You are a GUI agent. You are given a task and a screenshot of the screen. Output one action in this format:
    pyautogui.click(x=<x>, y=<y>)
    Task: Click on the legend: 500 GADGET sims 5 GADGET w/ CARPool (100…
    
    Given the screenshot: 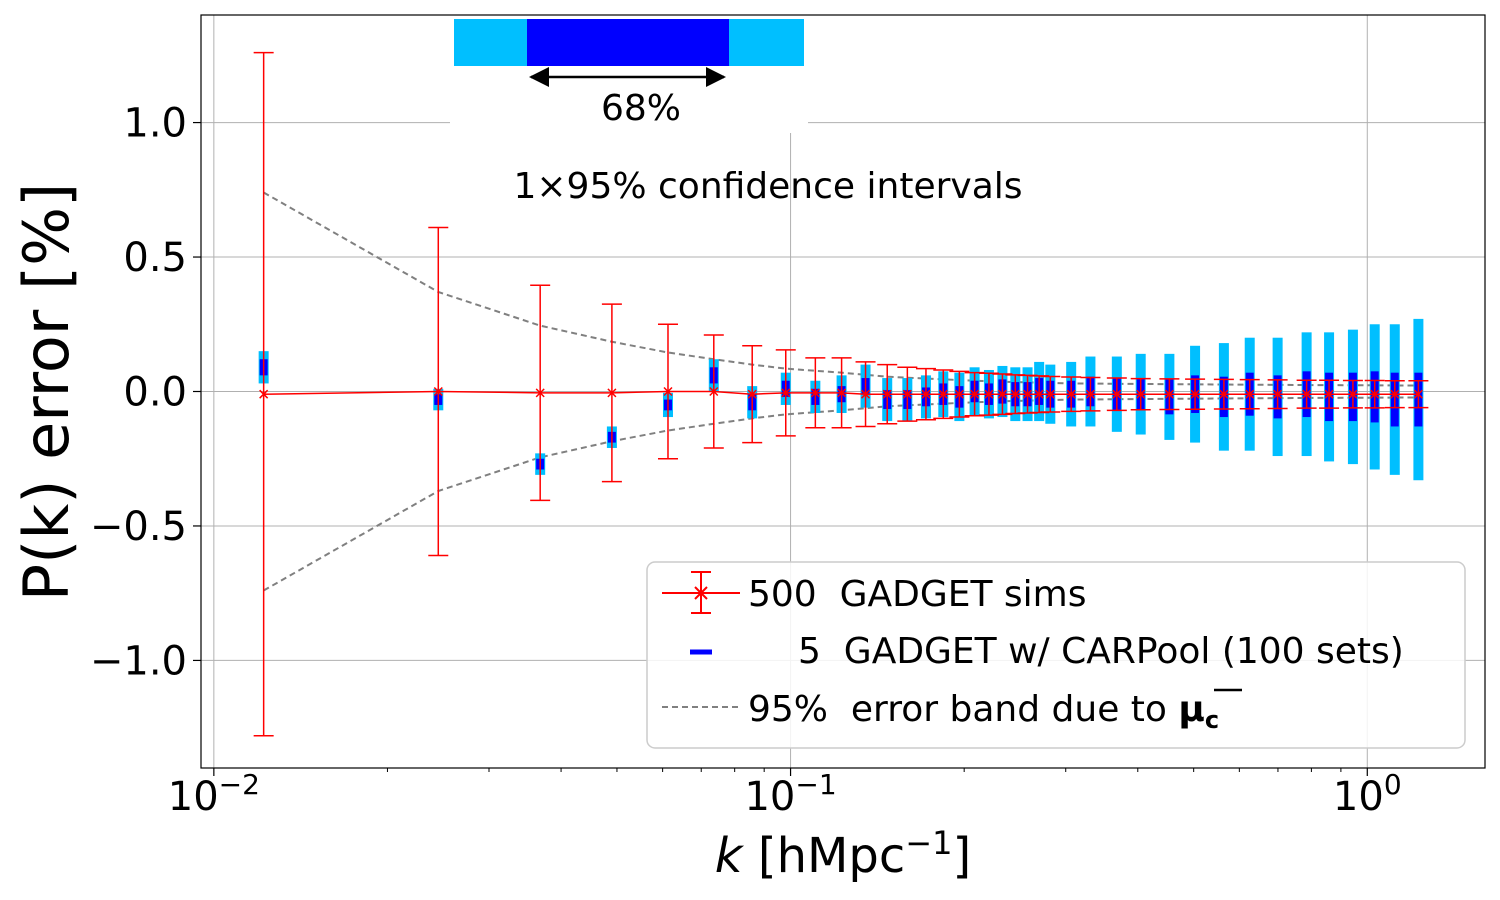 What is the action you would take?
    pyautogui.click(x=1056, y=655)
    